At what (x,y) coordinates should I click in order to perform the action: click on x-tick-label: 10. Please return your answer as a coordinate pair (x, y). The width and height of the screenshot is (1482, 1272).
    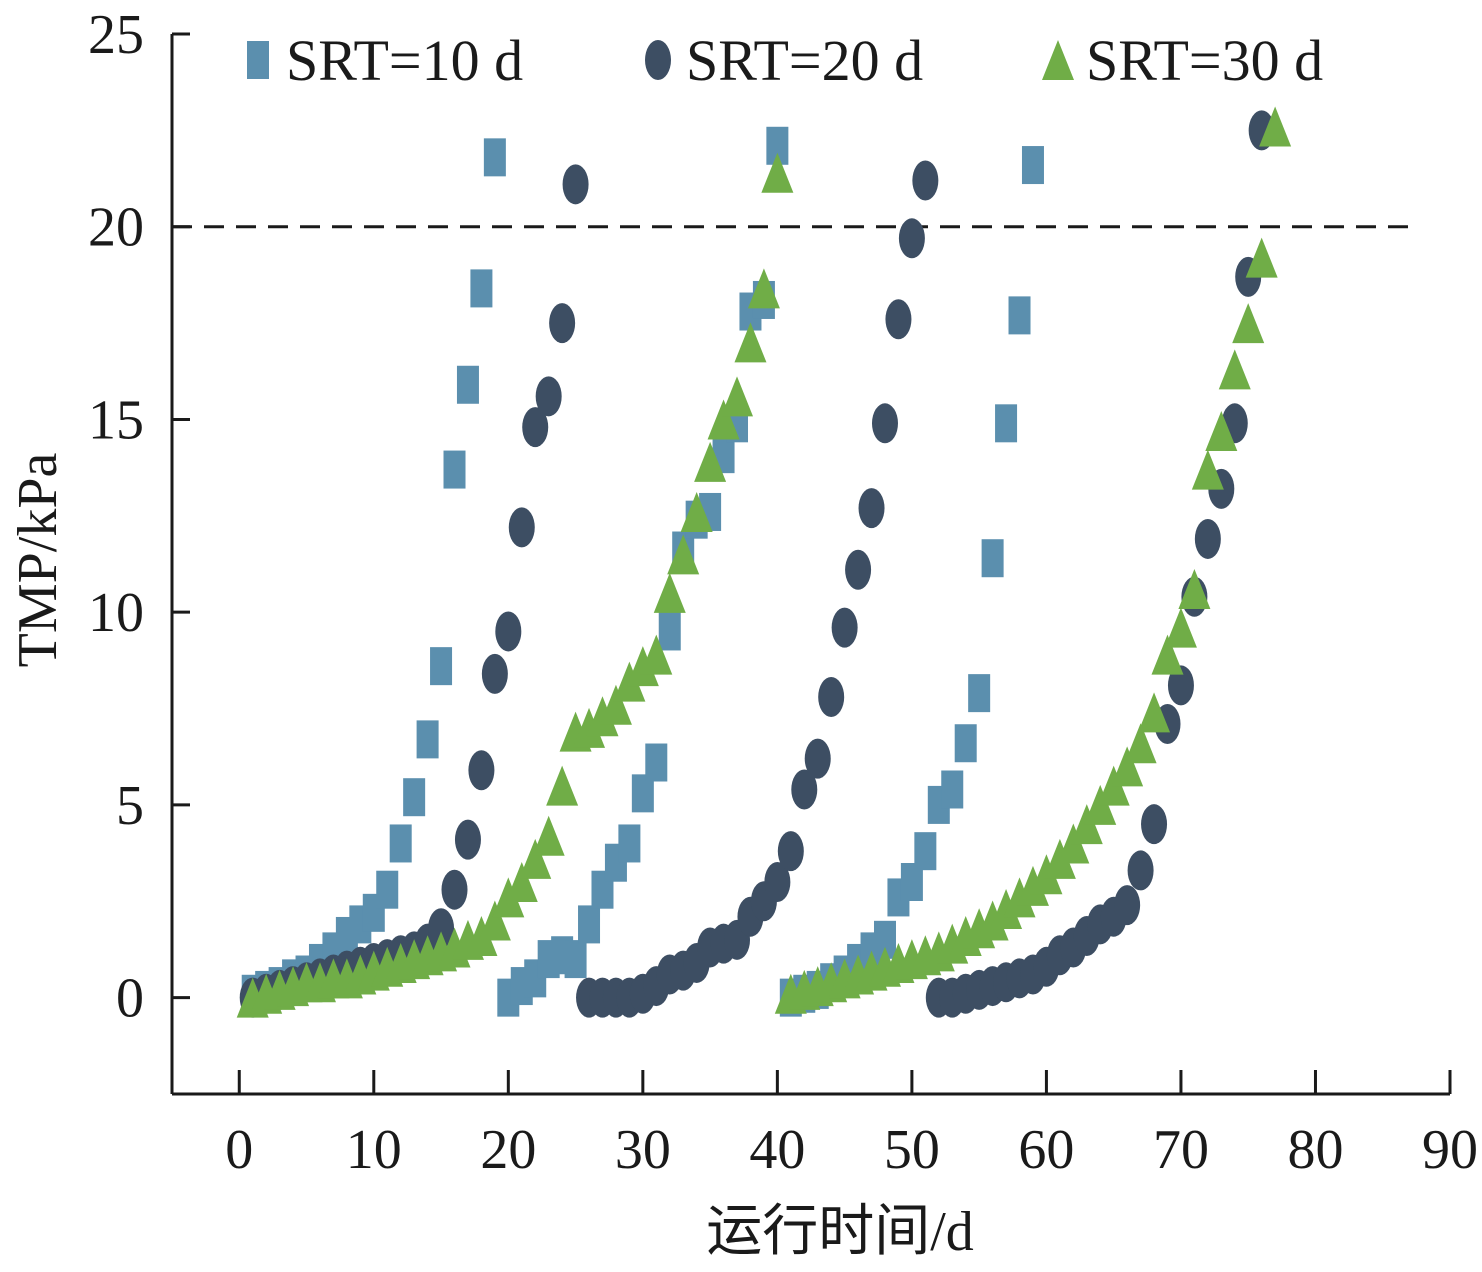
    Looking at the image, I should click on (374, 1150).